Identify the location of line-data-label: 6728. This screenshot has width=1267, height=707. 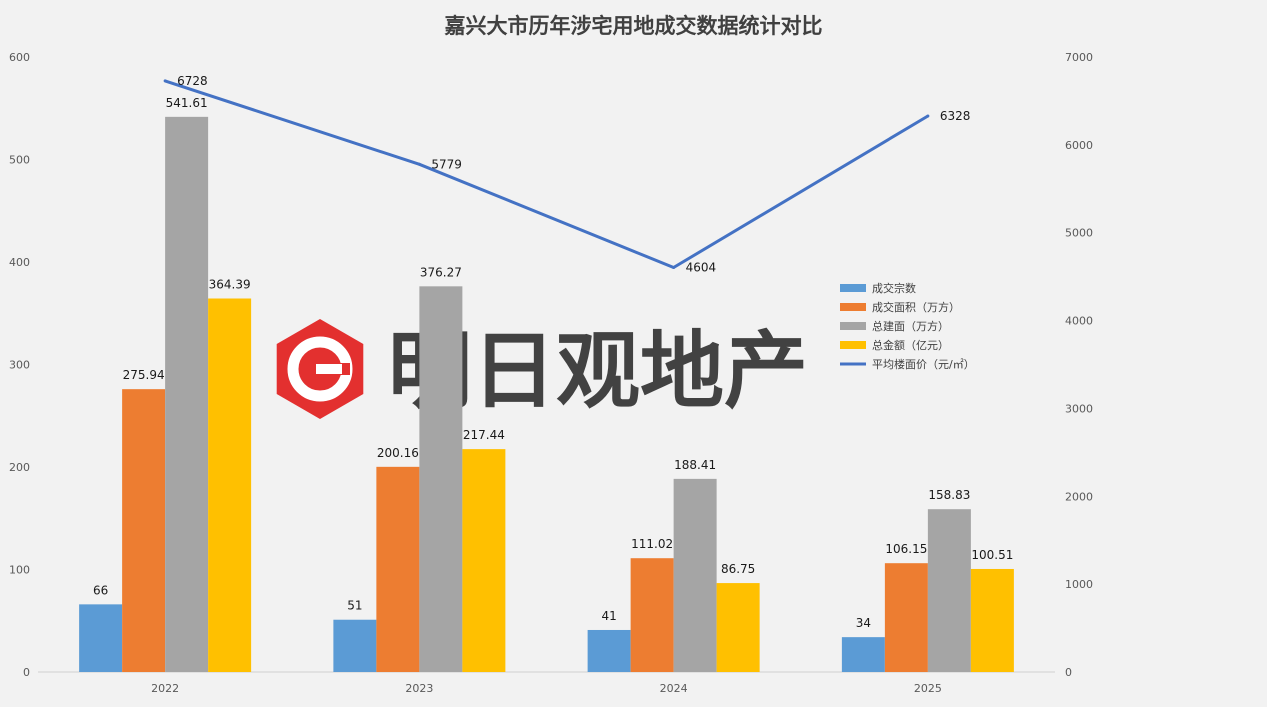
(192, 81).